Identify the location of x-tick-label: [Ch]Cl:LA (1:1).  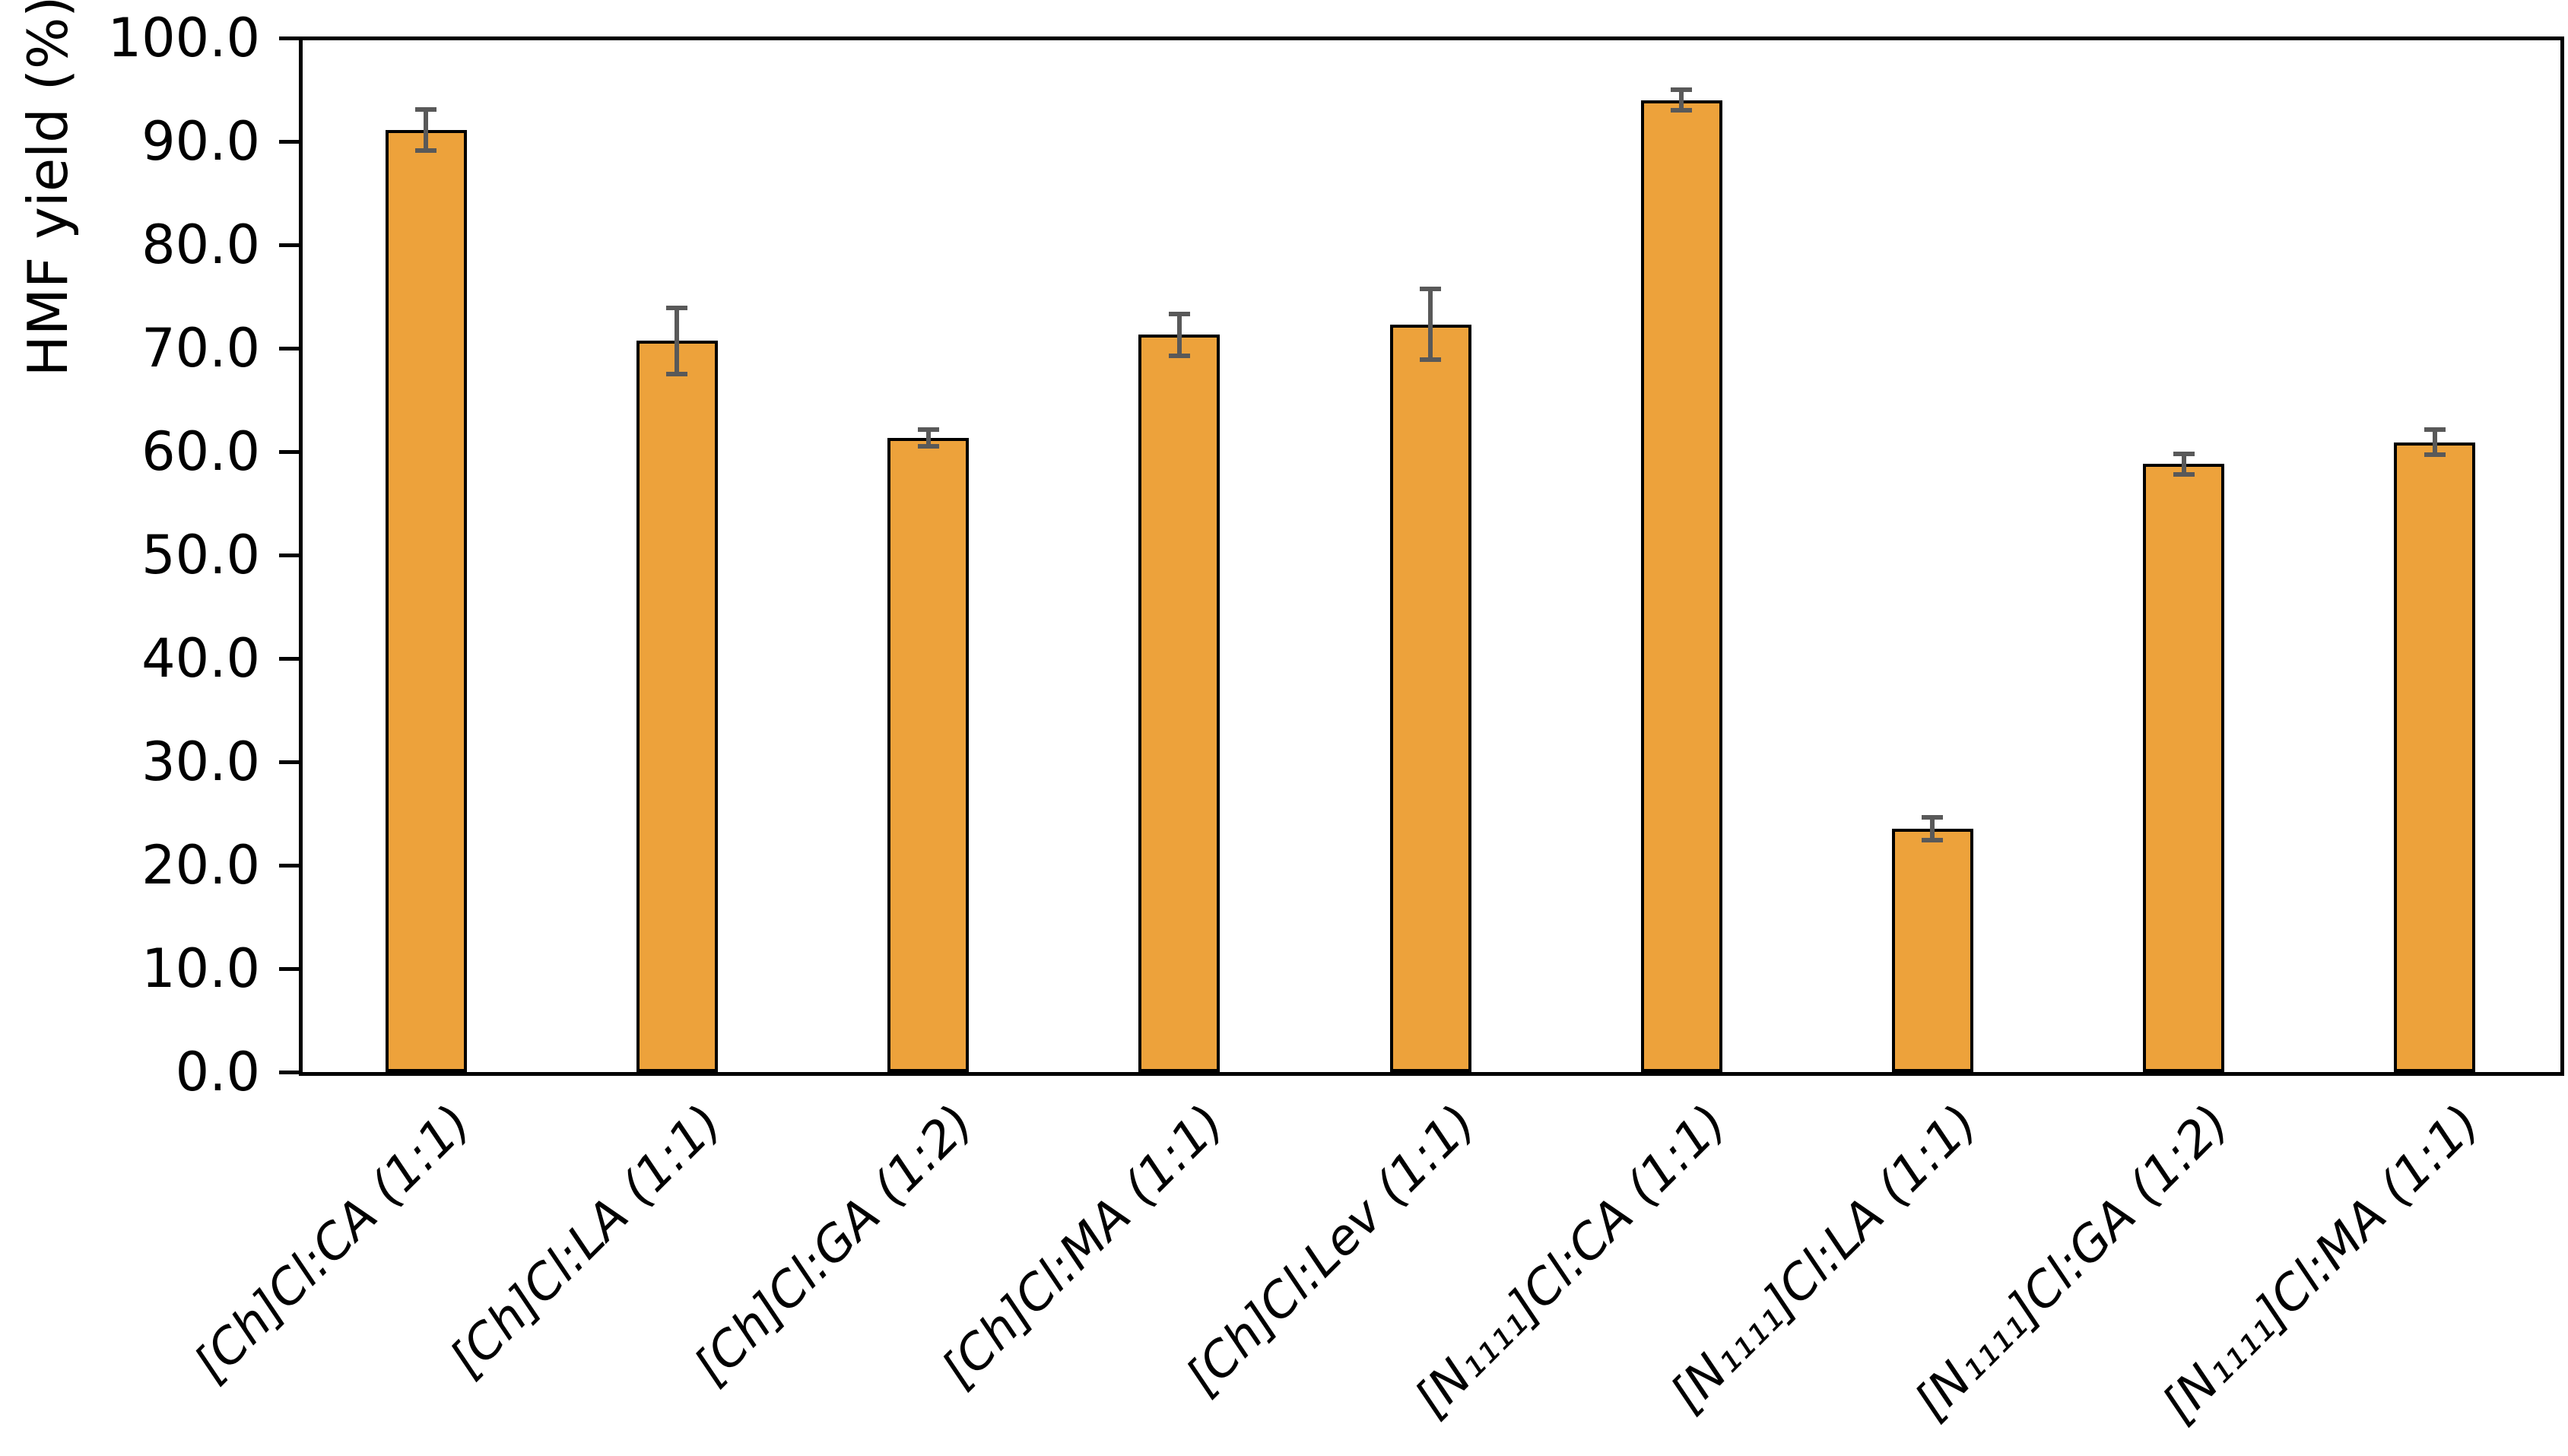
(587, 1241).